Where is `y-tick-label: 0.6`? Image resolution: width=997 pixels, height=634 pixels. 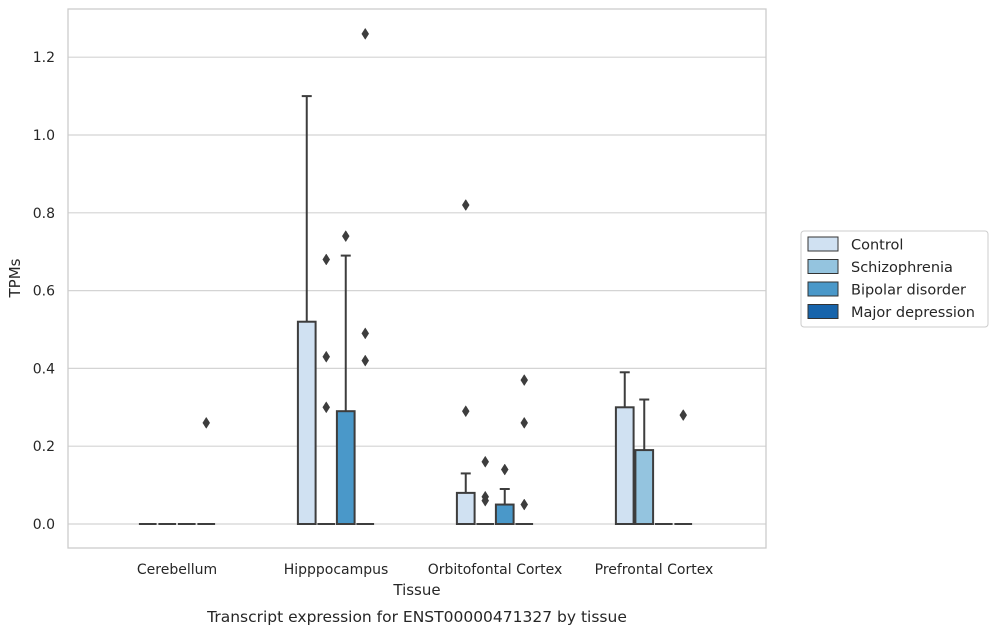
y-tick-label: 0.6 is located at coordinates (44, 292).